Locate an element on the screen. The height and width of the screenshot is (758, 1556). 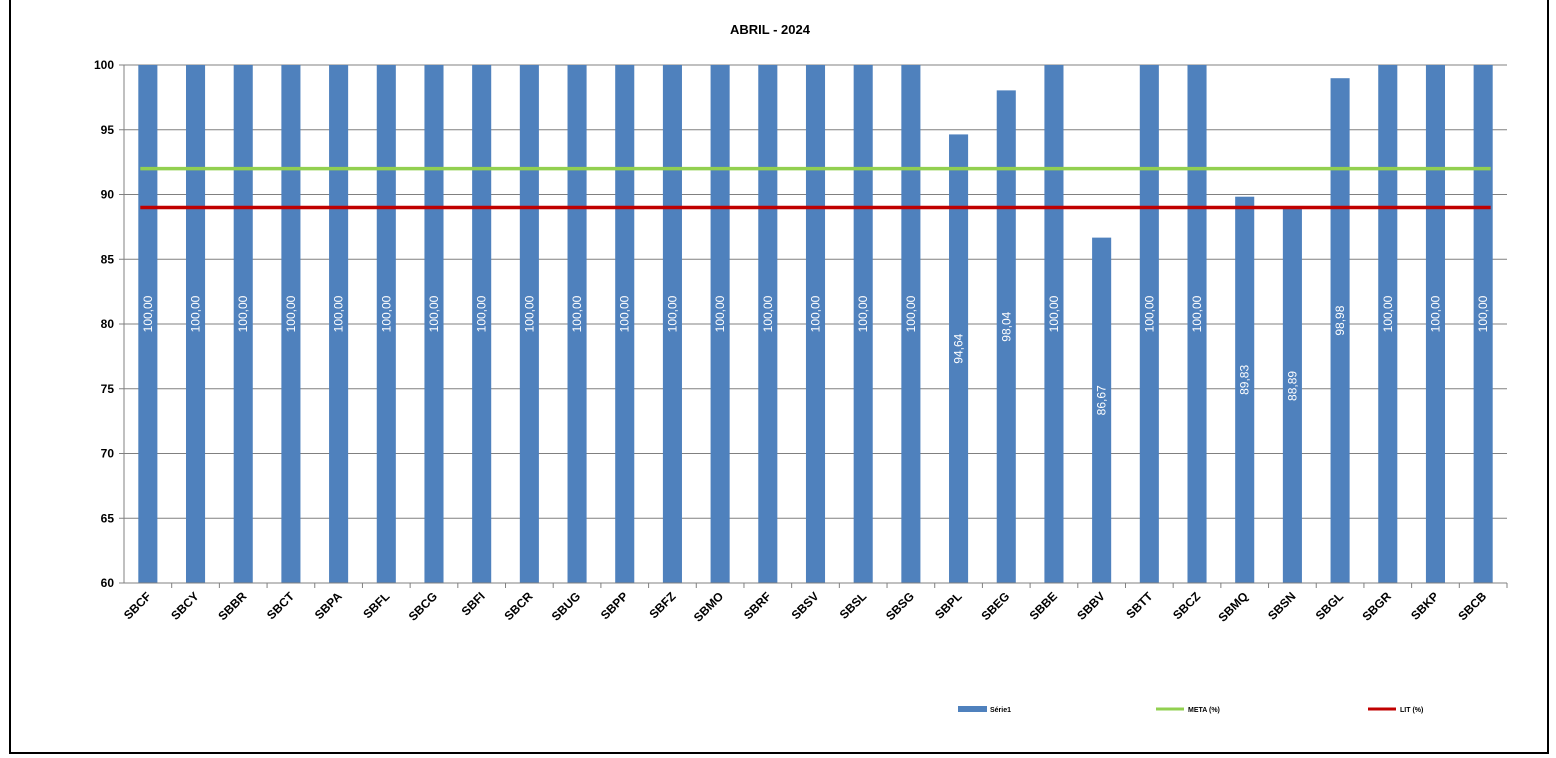
x-tick-label: SBBV is located at coordinates (1090, 605).